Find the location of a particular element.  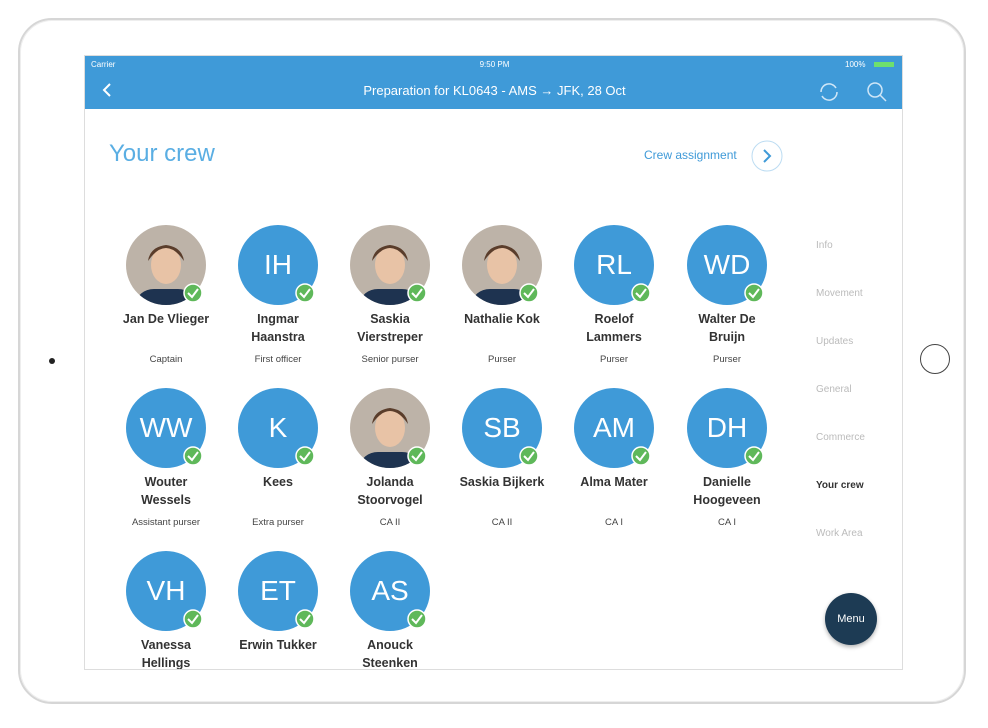

crew-name: Jan De Vlieger is located at coordinates (166, 319).